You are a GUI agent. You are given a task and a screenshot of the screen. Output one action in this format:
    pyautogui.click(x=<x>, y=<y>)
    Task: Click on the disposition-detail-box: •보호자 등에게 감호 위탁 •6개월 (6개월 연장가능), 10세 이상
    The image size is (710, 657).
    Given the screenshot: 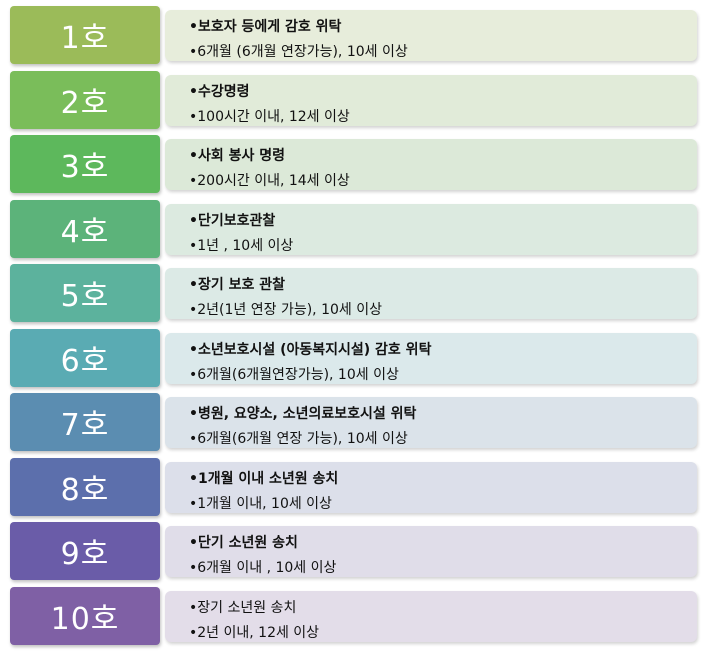 What is the action you would take?
    pyautogui.click(x=431, y=35)
    